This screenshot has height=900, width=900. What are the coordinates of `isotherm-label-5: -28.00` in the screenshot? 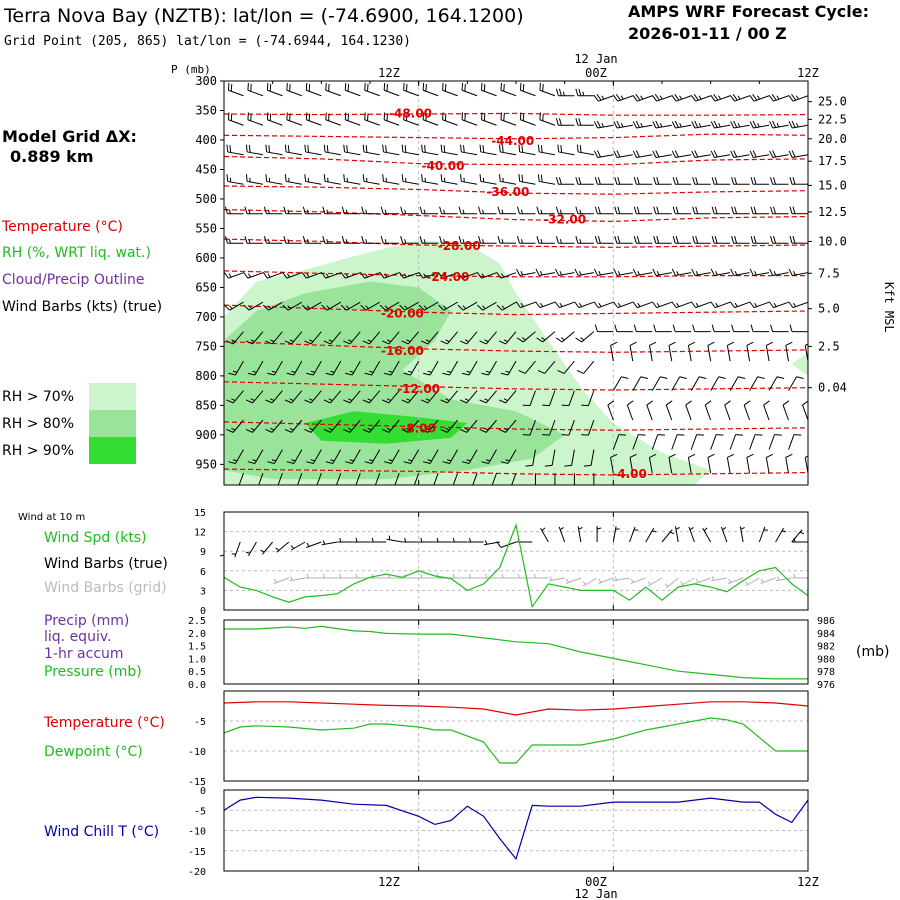 It's located at (459, 246).